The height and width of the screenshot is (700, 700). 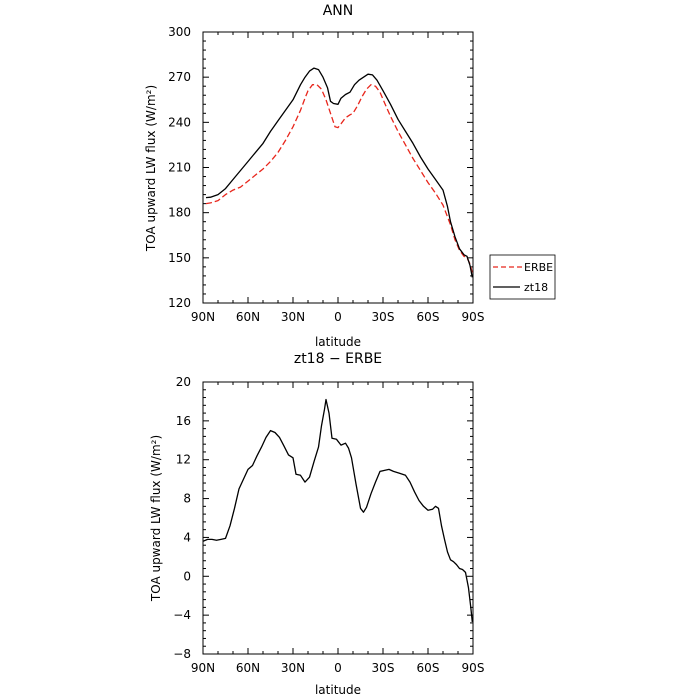 I want to click on y-tick-label: 0, so click(x=187, y=576).